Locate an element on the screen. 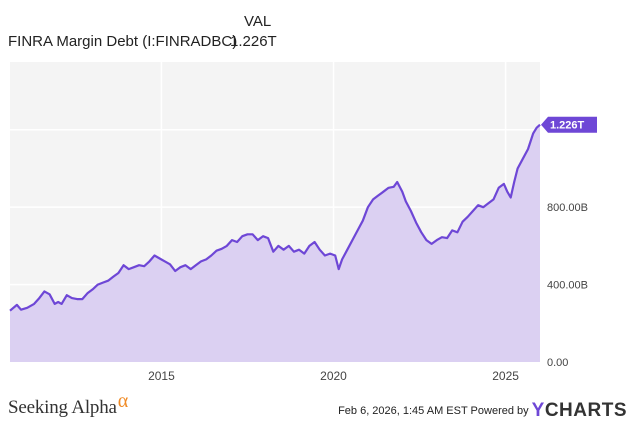 This screenshot has width=635, height=424. alpha-icon: α is located at coordinates (123, 401).